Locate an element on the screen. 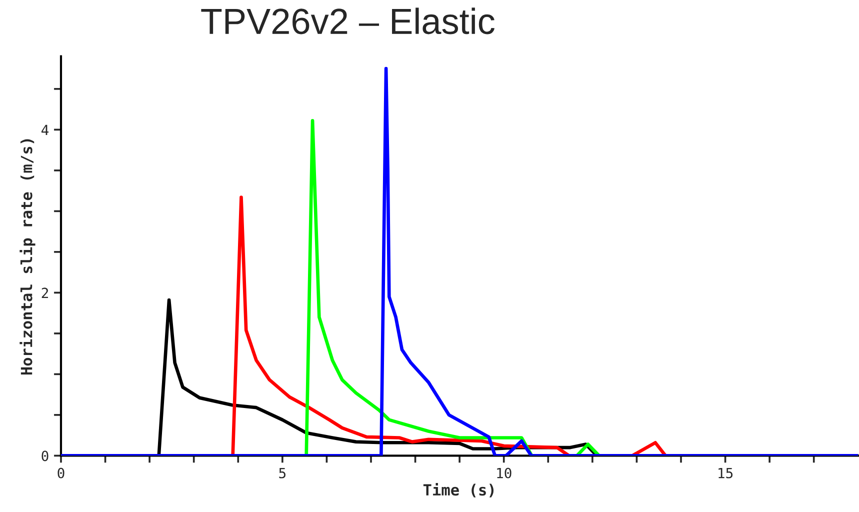 This screenshot has width=859, height=512. y-tick-label: 0 is located at coordinates (45, 456).